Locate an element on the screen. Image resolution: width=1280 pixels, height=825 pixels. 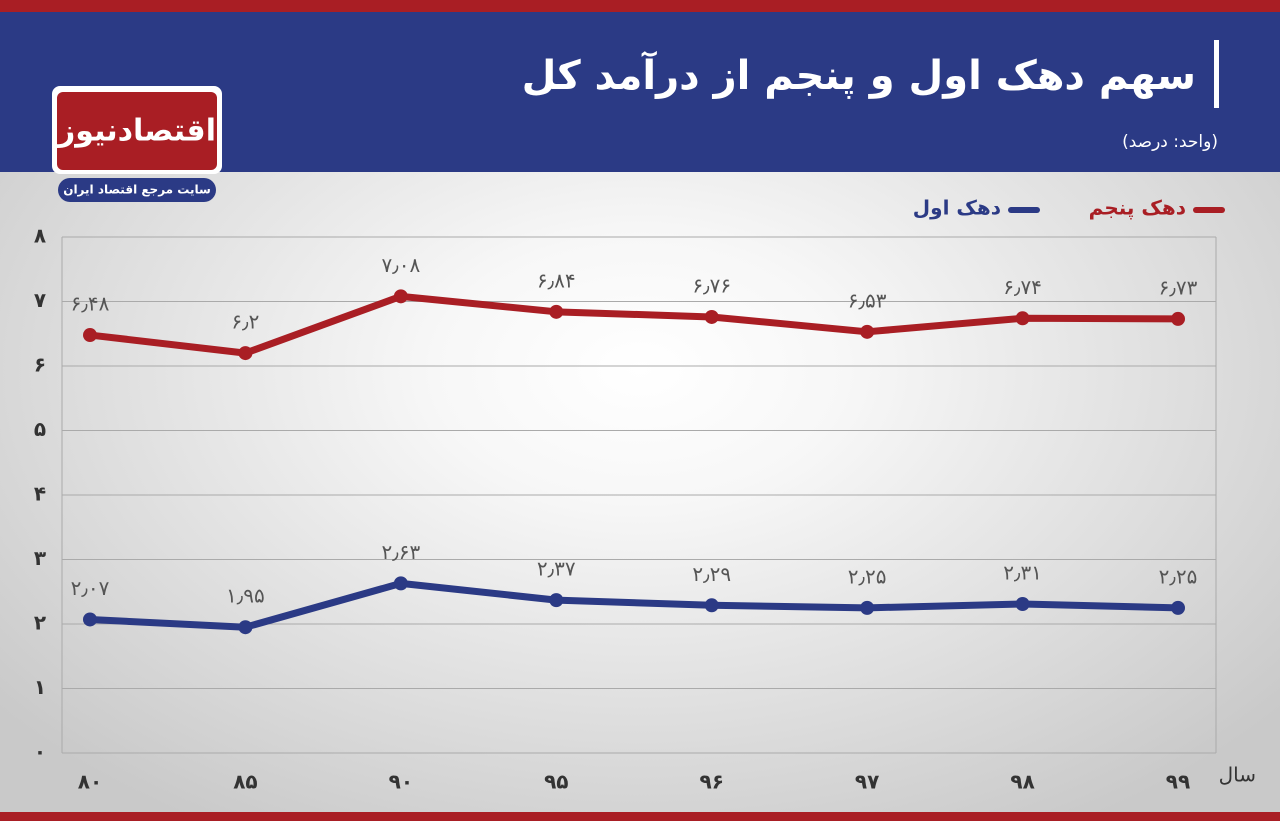
legend-label: دهک اول is located at coordinates (957, 208).